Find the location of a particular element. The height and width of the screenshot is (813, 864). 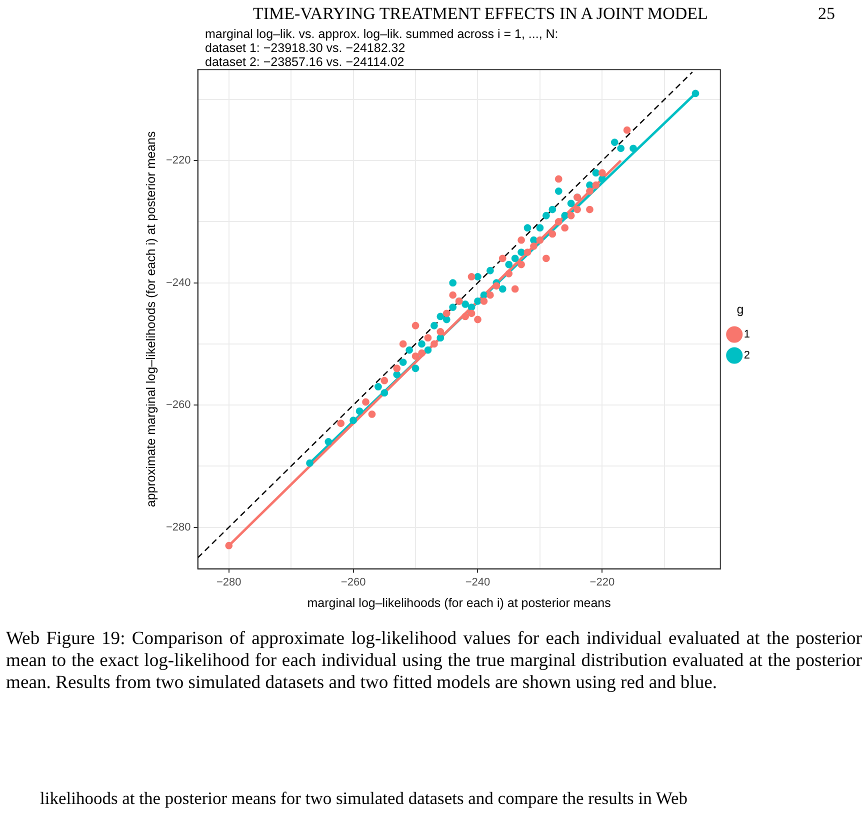

legend-label: 2 is located at coordinates (747, 356).